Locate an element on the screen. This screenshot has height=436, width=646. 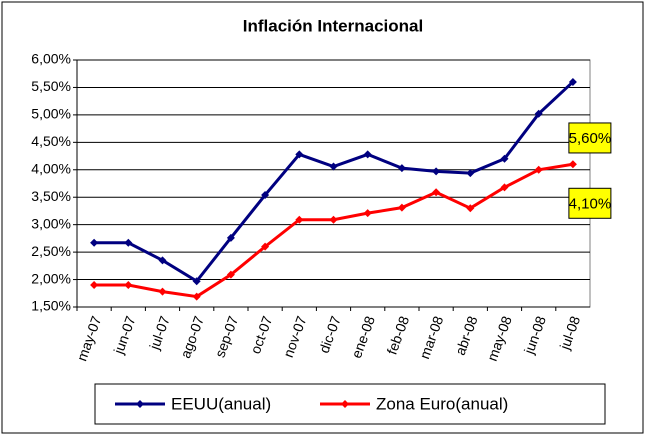
y-tick-label: 3,50% is located at coordinates (51, 196).